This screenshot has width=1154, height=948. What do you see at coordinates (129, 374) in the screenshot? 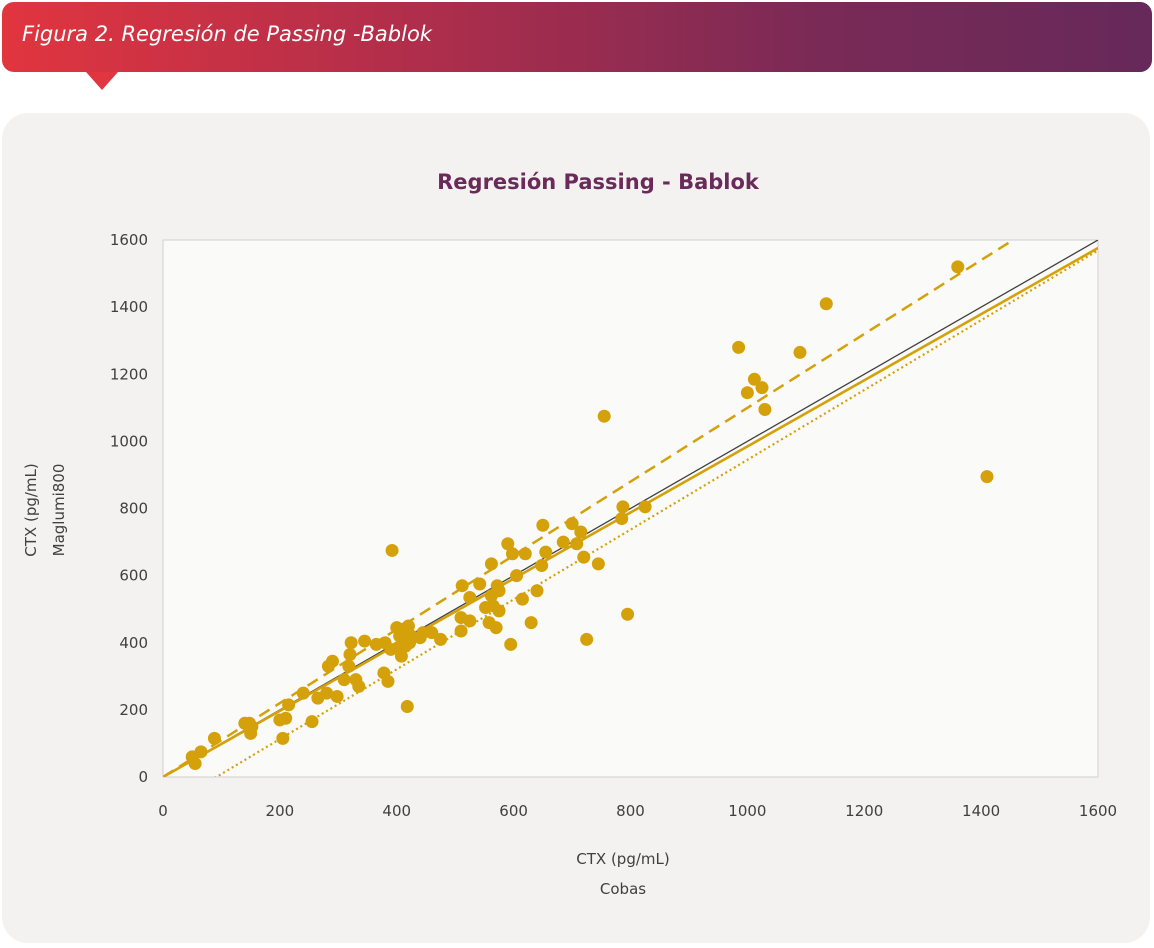
I see `y-tick-label: 1200` at bounding box center [129, 374].